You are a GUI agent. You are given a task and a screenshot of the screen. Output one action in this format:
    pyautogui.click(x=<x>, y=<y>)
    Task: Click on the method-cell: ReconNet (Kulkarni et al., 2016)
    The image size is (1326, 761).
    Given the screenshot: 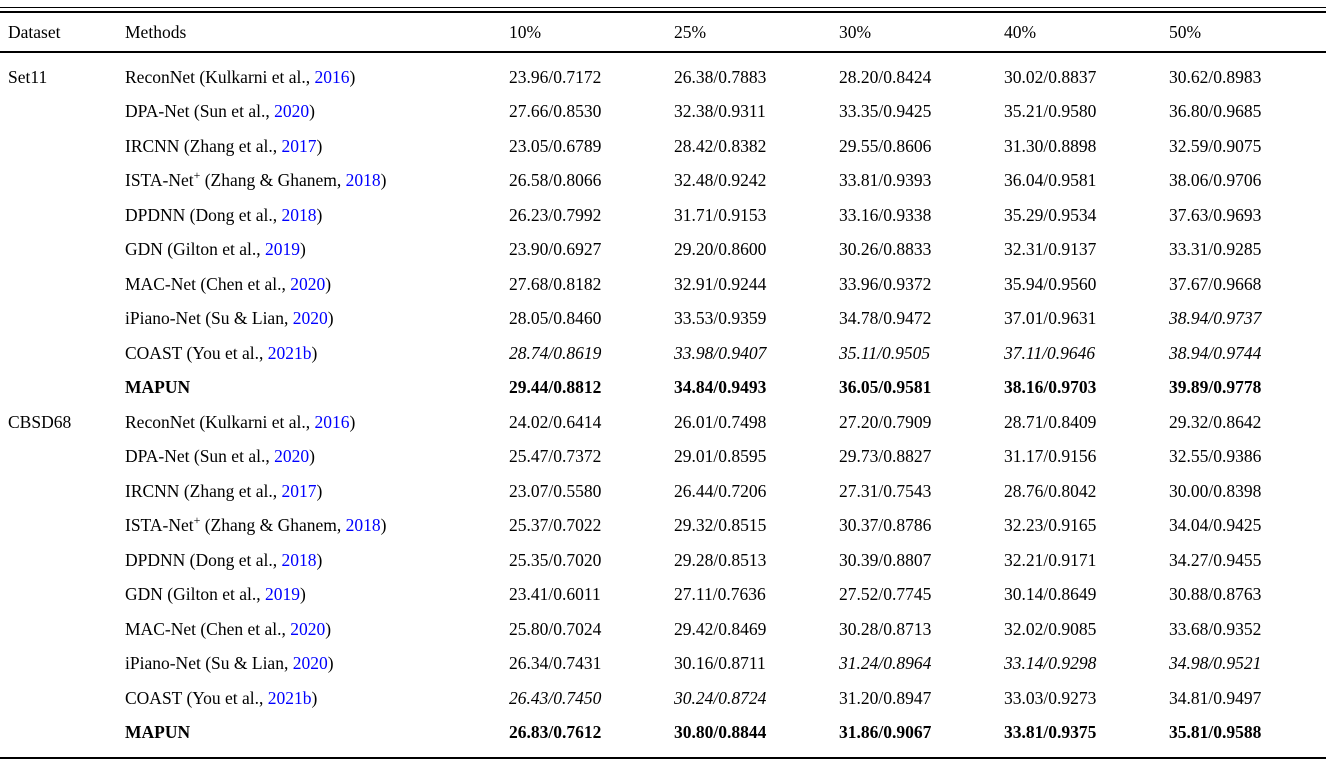 What is the action you would take?
    pyautogui.click(x=240, y=76)
    